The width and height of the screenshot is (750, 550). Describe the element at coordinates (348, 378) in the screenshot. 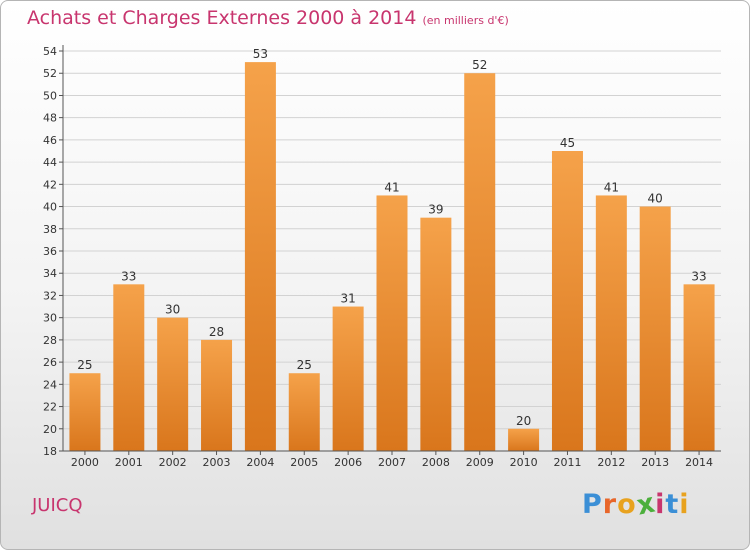

I see `bar-2006` at that location.